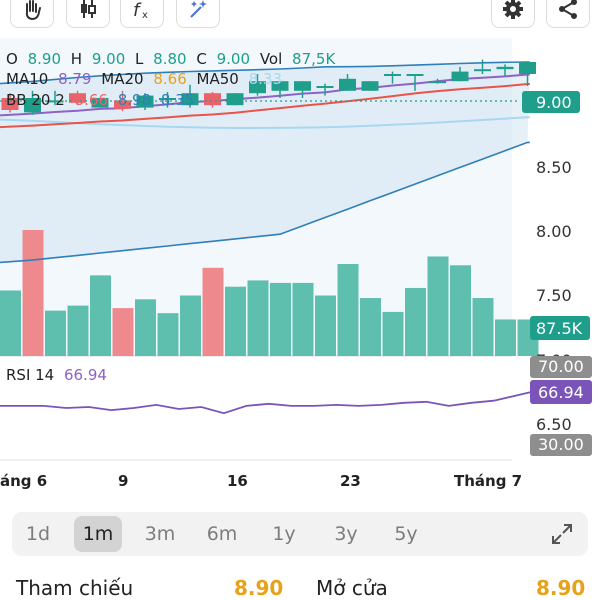  I want to click on svg-text: x, so click(145, 15).